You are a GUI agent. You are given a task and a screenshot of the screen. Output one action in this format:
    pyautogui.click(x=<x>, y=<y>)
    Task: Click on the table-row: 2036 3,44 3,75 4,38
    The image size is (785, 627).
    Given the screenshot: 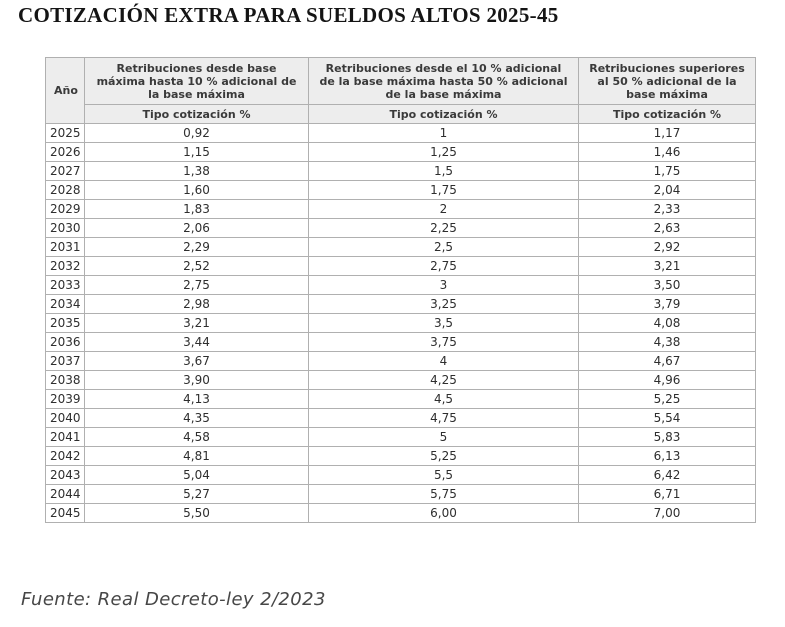 What is the action you would take?
    pyautogui.click(x=400, y=342)
    